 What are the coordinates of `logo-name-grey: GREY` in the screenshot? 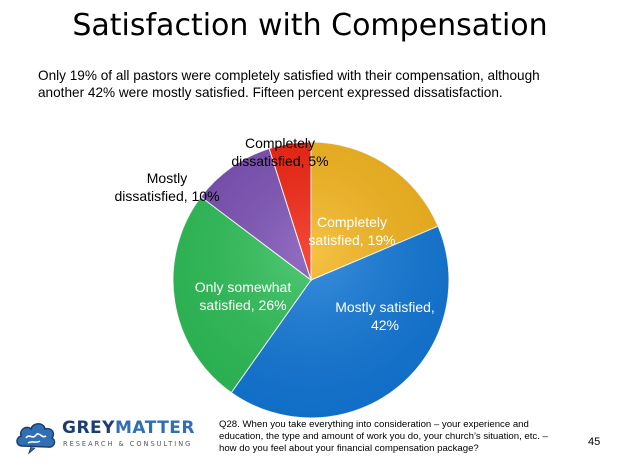 It's located at (88, 428).